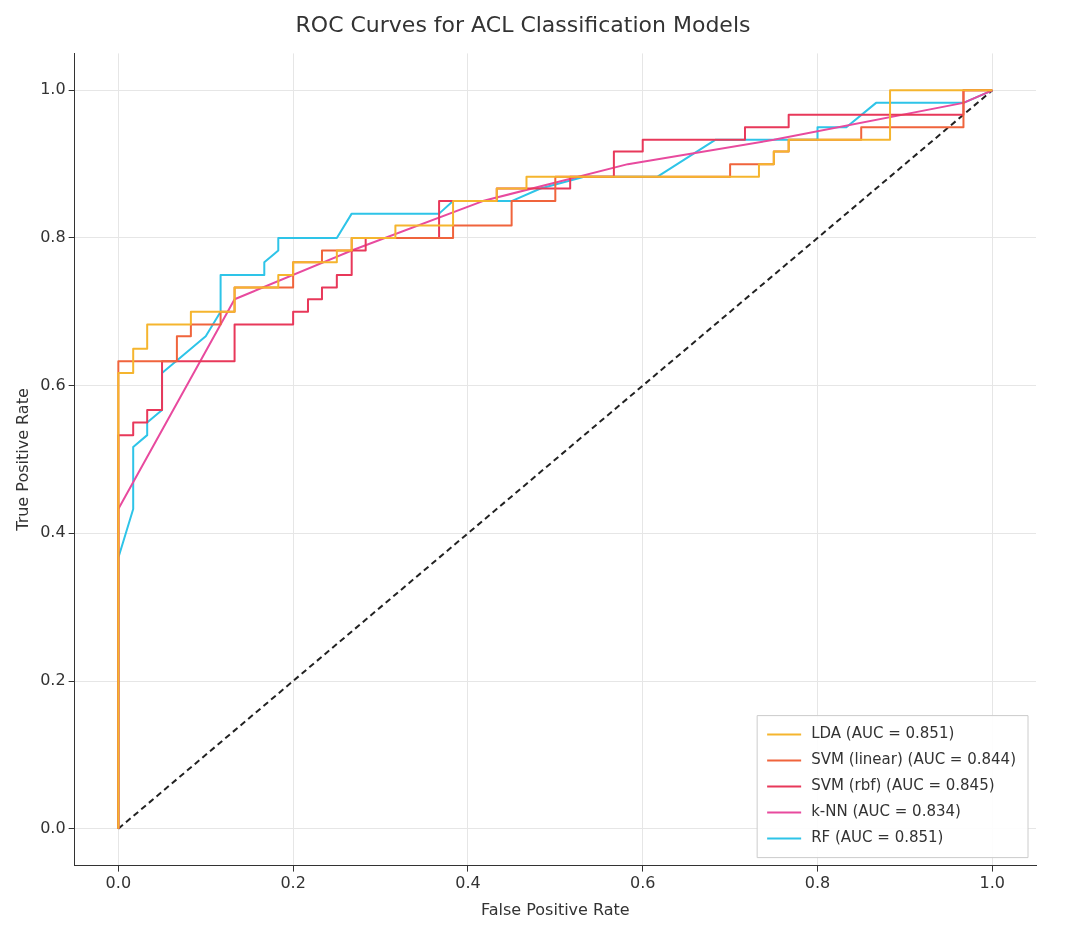 This screenshot has height=929, width=1066. I want to click on legend-label: RF (AUC = 0.851), so click(877, 837).